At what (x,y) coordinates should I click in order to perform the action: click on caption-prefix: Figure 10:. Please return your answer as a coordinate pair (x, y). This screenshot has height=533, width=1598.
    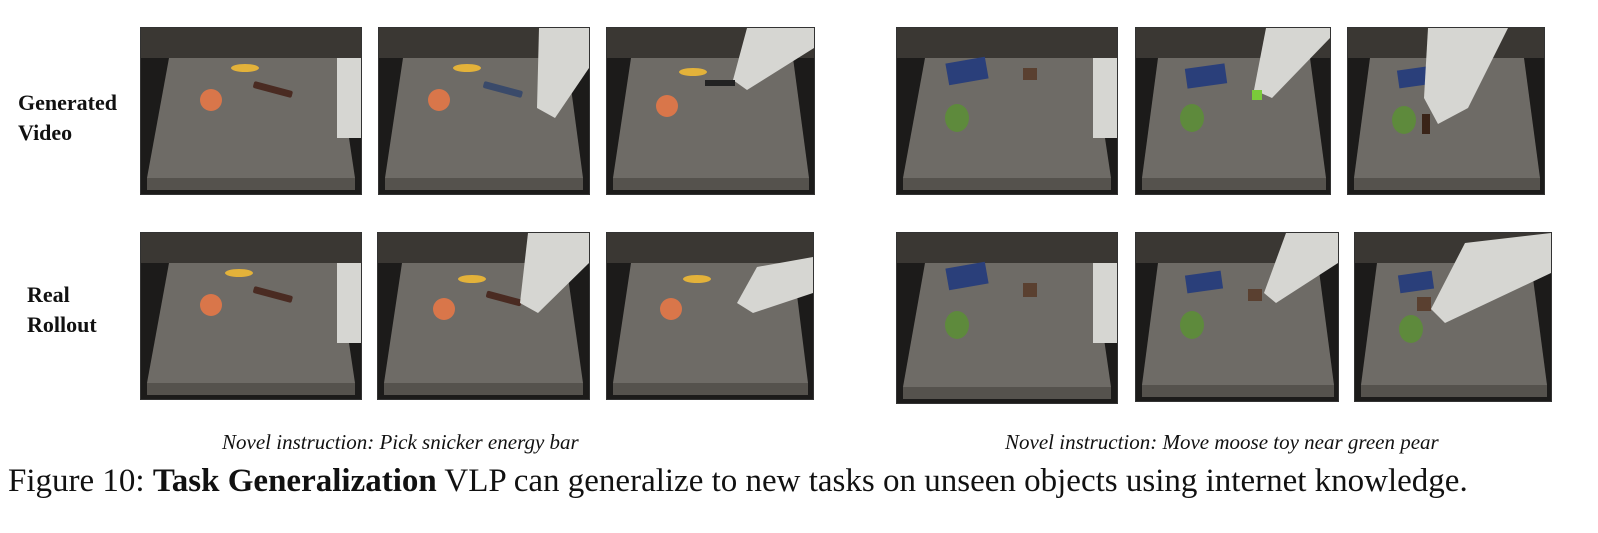
    Looking at the image, I should click on (76, 481).